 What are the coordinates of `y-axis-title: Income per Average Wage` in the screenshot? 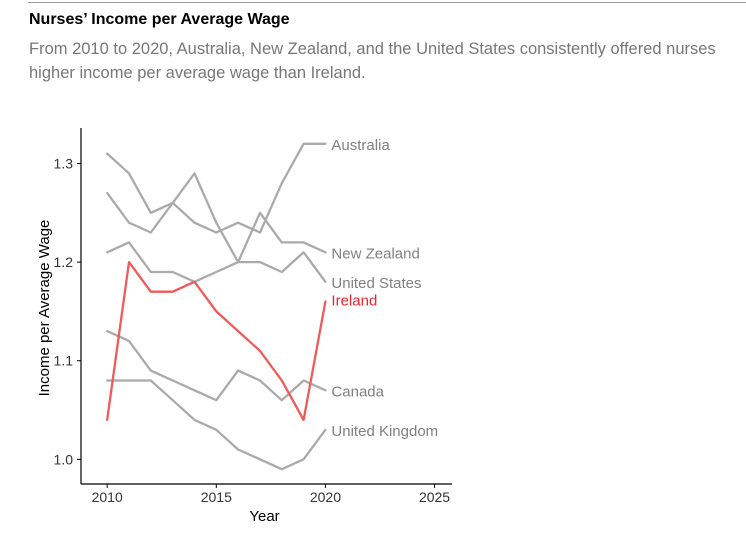 It's located at (44, 308).